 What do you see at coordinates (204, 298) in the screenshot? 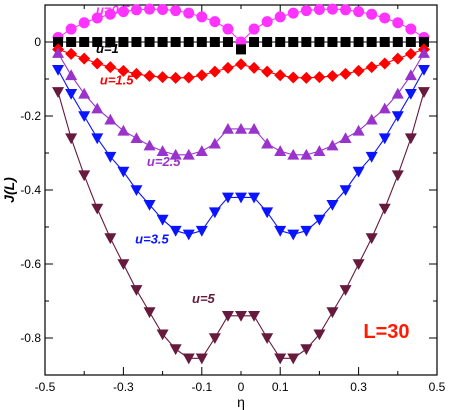
I see `series-label: u=5` at bounding box center [204, 298].